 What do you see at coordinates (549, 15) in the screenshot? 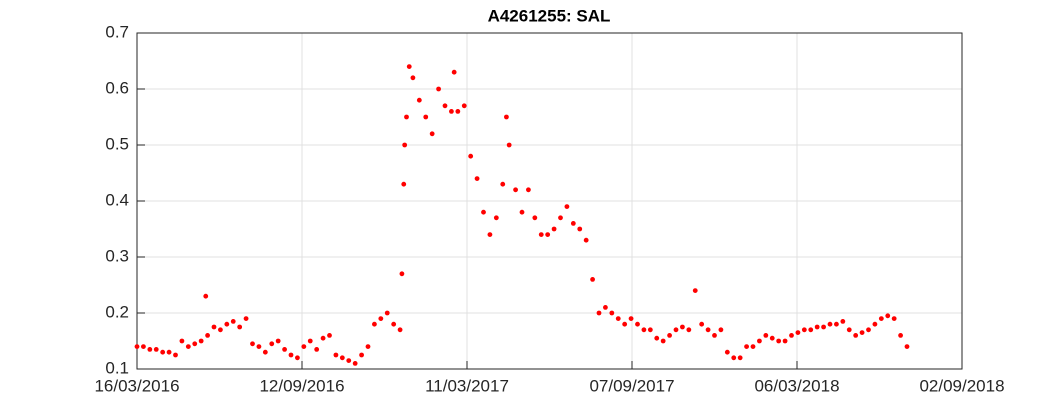
I see `chart-title: A4261255: SAL` at bounding box center [549, 15].